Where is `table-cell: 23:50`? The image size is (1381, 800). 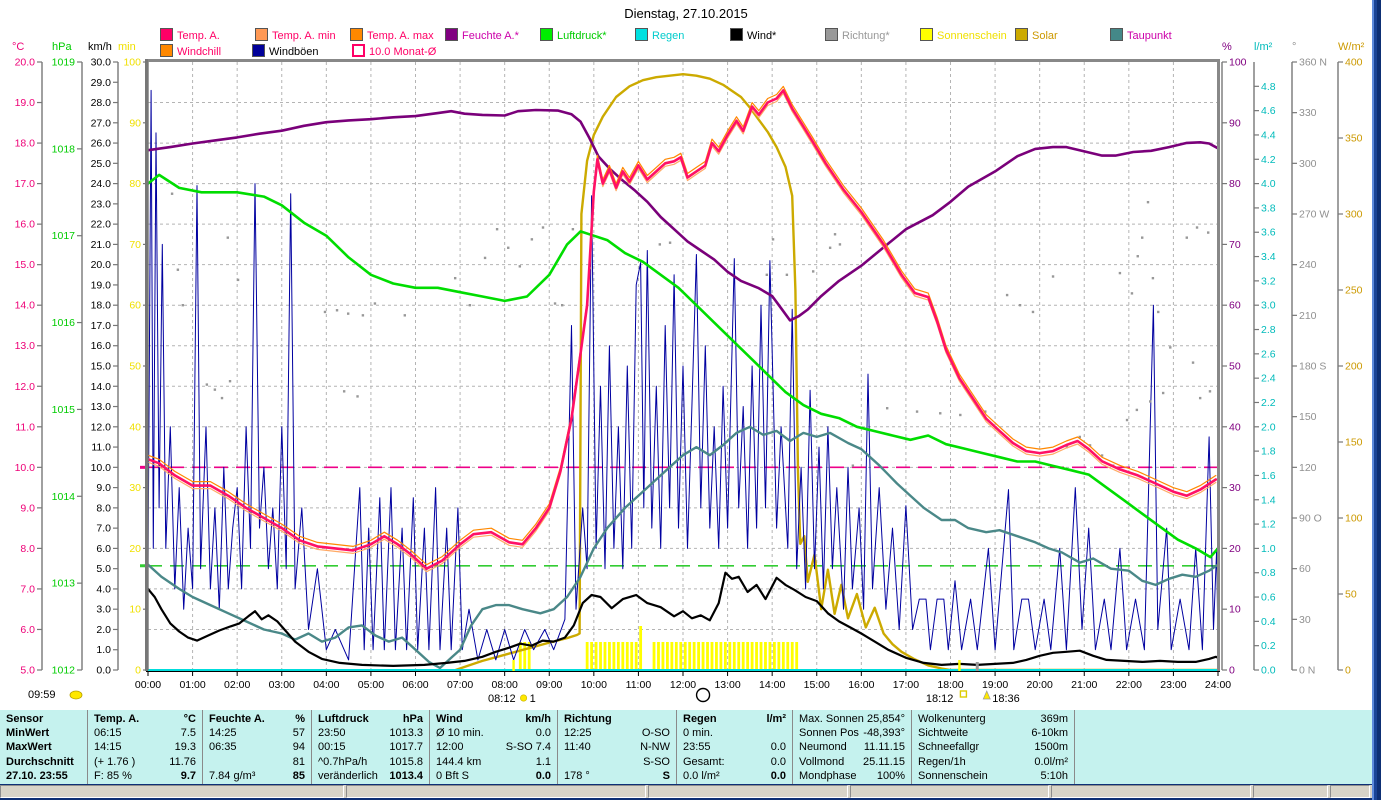
table-cell: 23:50 is located at coordinates (332, 733).